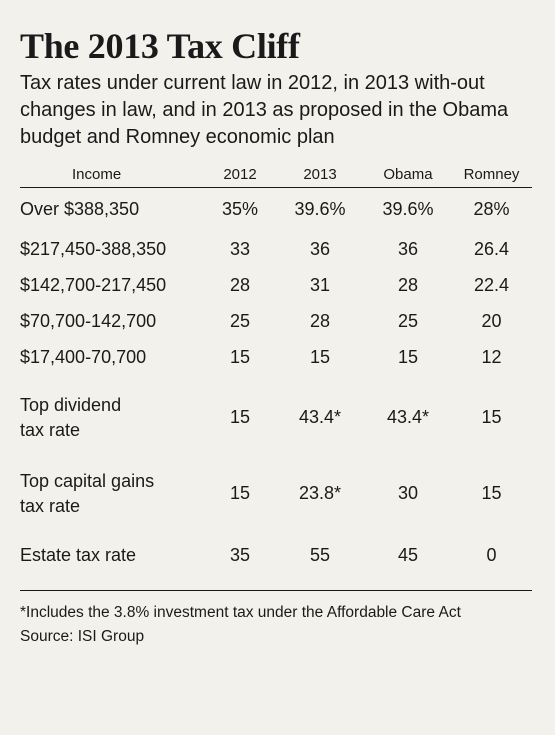 This screenshot has width=555, height=735. I want to click on cell-2013: 23.8*, so click(320, 493).